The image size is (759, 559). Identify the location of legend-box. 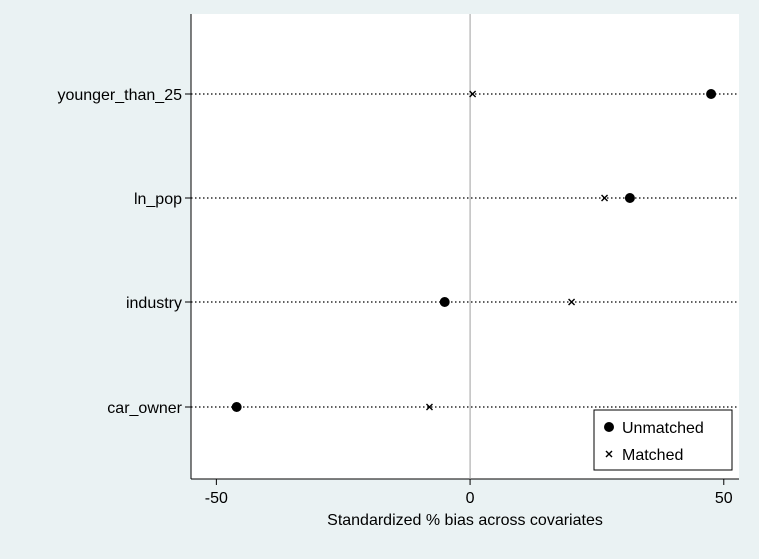
(663, 440).